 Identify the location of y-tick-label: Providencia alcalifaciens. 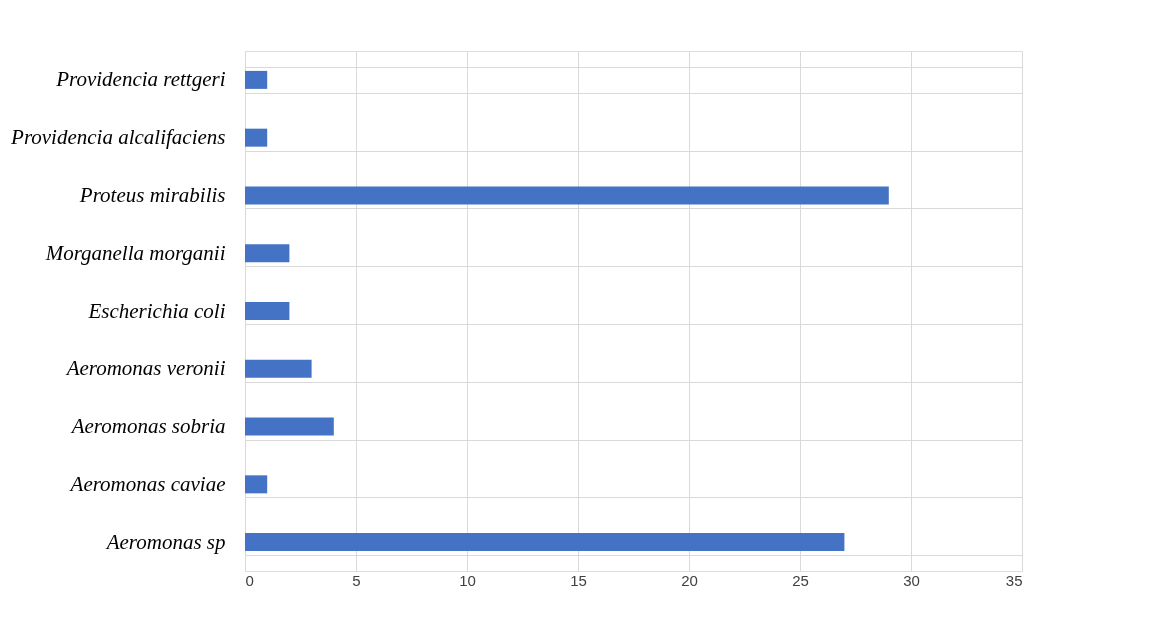
(118, 137).